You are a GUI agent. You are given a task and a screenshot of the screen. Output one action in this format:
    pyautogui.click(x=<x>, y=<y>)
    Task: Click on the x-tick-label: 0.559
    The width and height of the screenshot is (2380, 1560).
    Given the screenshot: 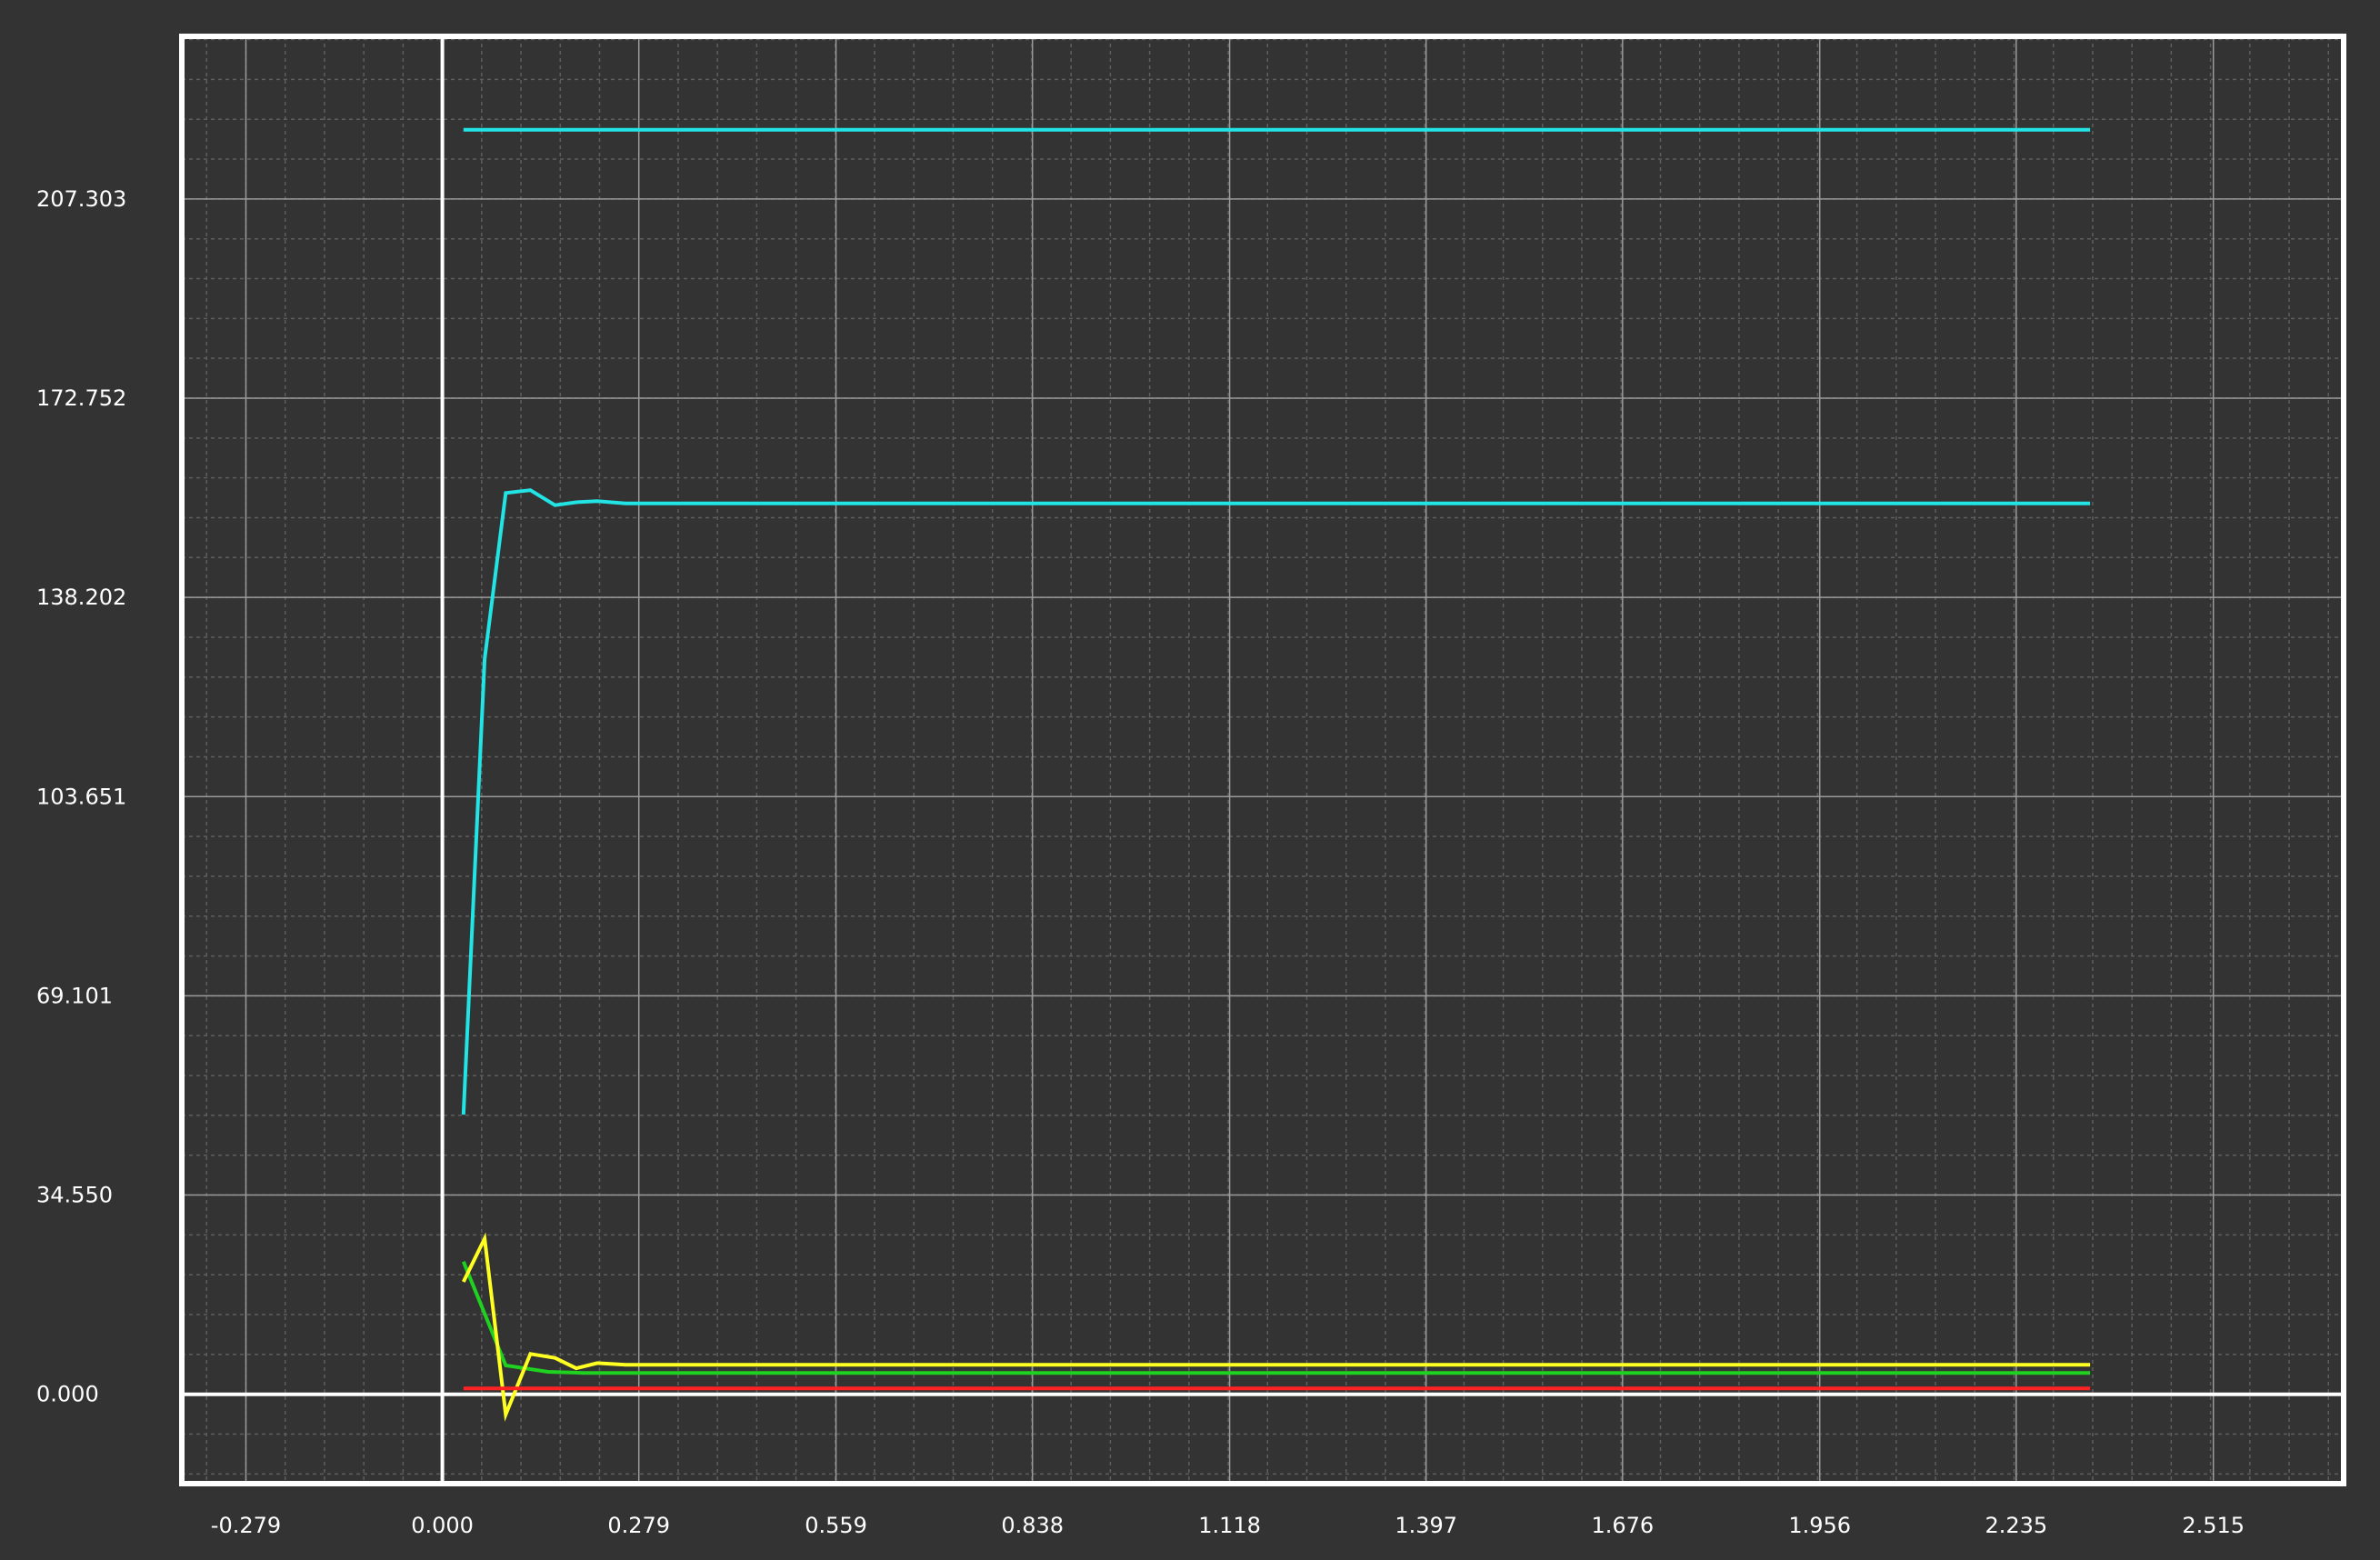 What is the action you would take?
    pyautogui.click(x=836, y=1526)
    